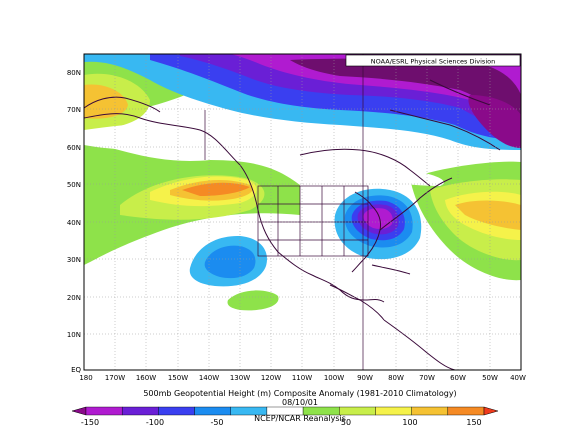 The width and height of the screenshot is (565, 437). Describe the element at coordinates (285, 411) in the screenshot. I see `colorbar` at that location.